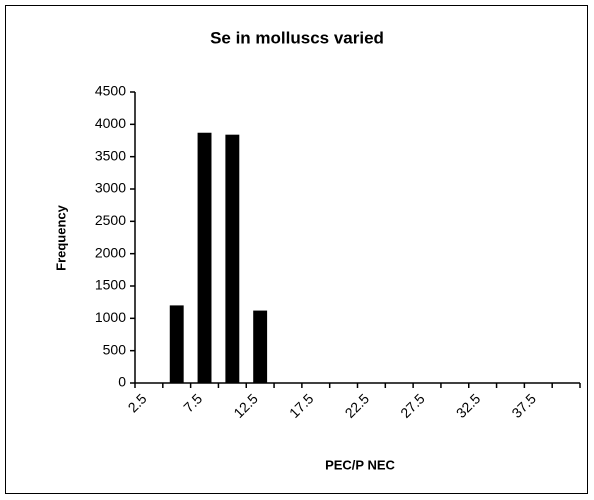 This screenshot has width=594, height=500. What do you see at coordinates (110, 123) in the screenshot?
I see `y-tick-label: 4000` at bounding box center [110, 123].